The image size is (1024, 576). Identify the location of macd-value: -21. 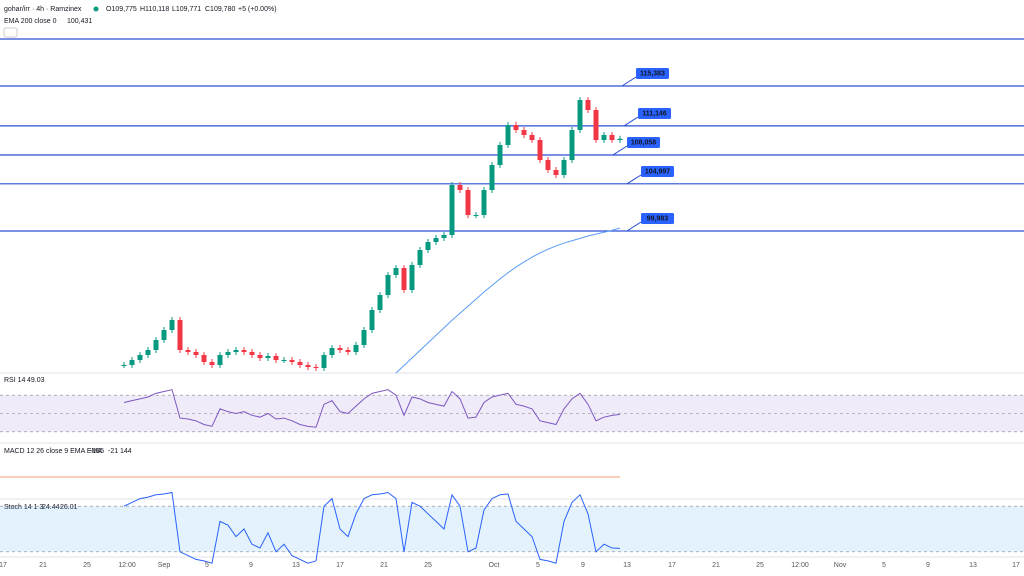
(113, 451).